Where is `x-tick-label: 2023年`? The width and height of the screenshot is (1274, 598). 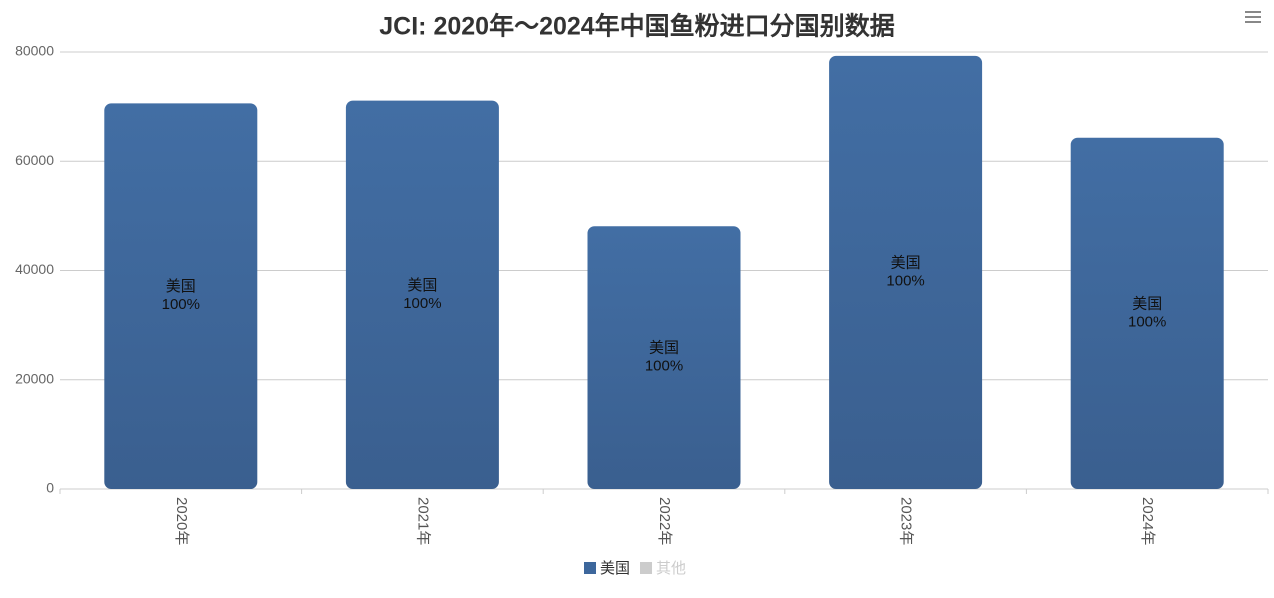 x-tick-label: 2023年 is located at coordinates (906, 521).